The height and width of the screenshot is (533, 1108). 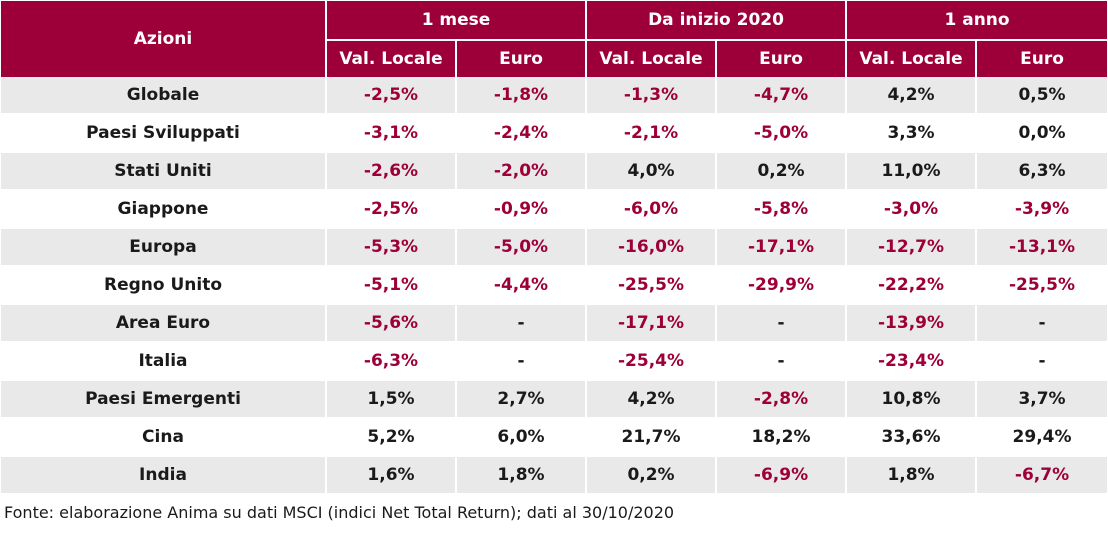 What do you see at coordinates (164, 210) in the screenshot?
I see `row-label: Giappone` at bounding box center [164, 210].